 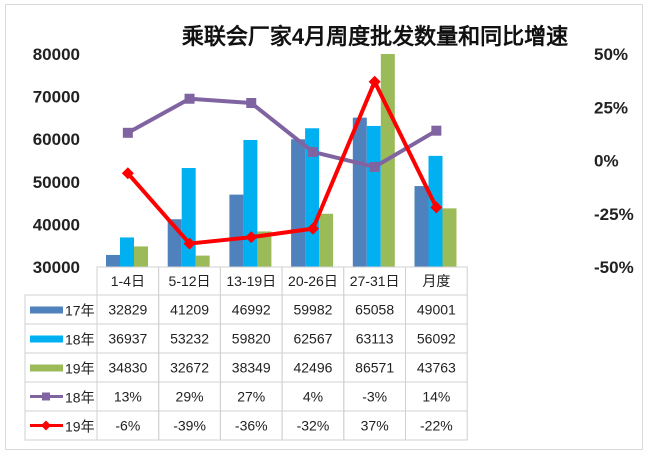 What do you see at coordinates (251, 237) in the screenshot?
I see `marker-diamond-13-19日` at bounding box center [251, 237].